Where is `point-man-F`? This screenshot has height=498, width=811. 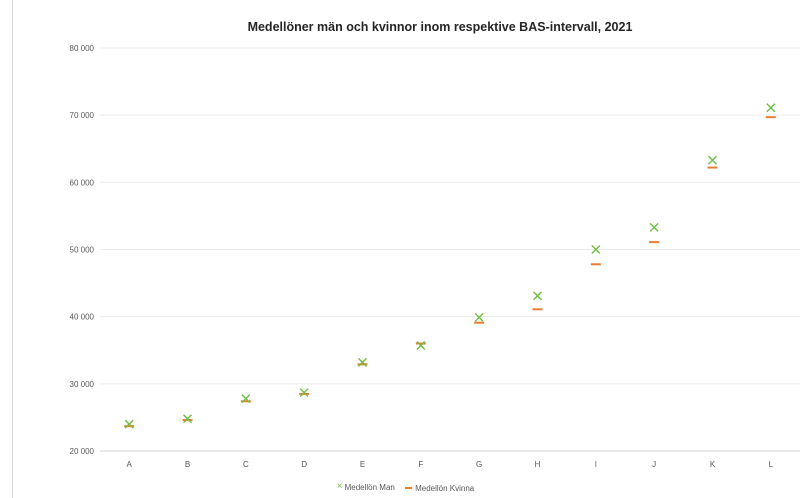 point-man-F is located at coordinates (421, 346).